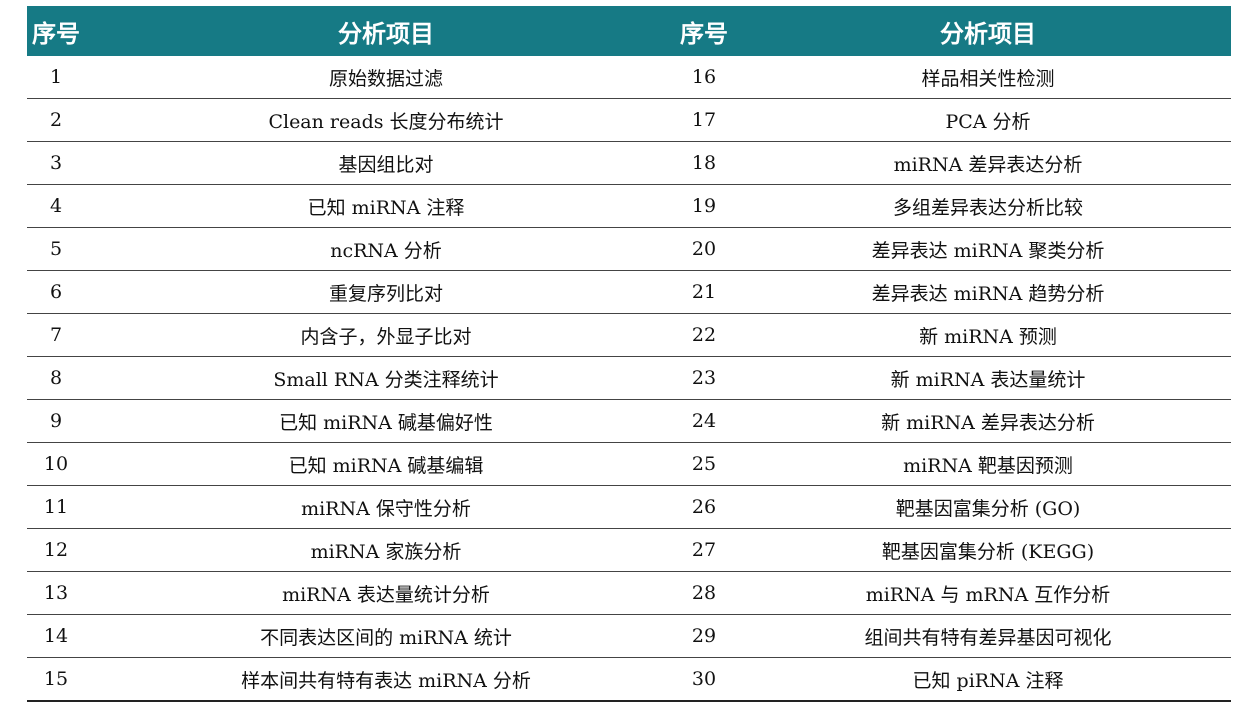 This screenshot has width=1252, height=702. What do you see at coordinates (710, 120) in the screenshot?
I see `row-number-right: 17` at bounding box center [710, 120].